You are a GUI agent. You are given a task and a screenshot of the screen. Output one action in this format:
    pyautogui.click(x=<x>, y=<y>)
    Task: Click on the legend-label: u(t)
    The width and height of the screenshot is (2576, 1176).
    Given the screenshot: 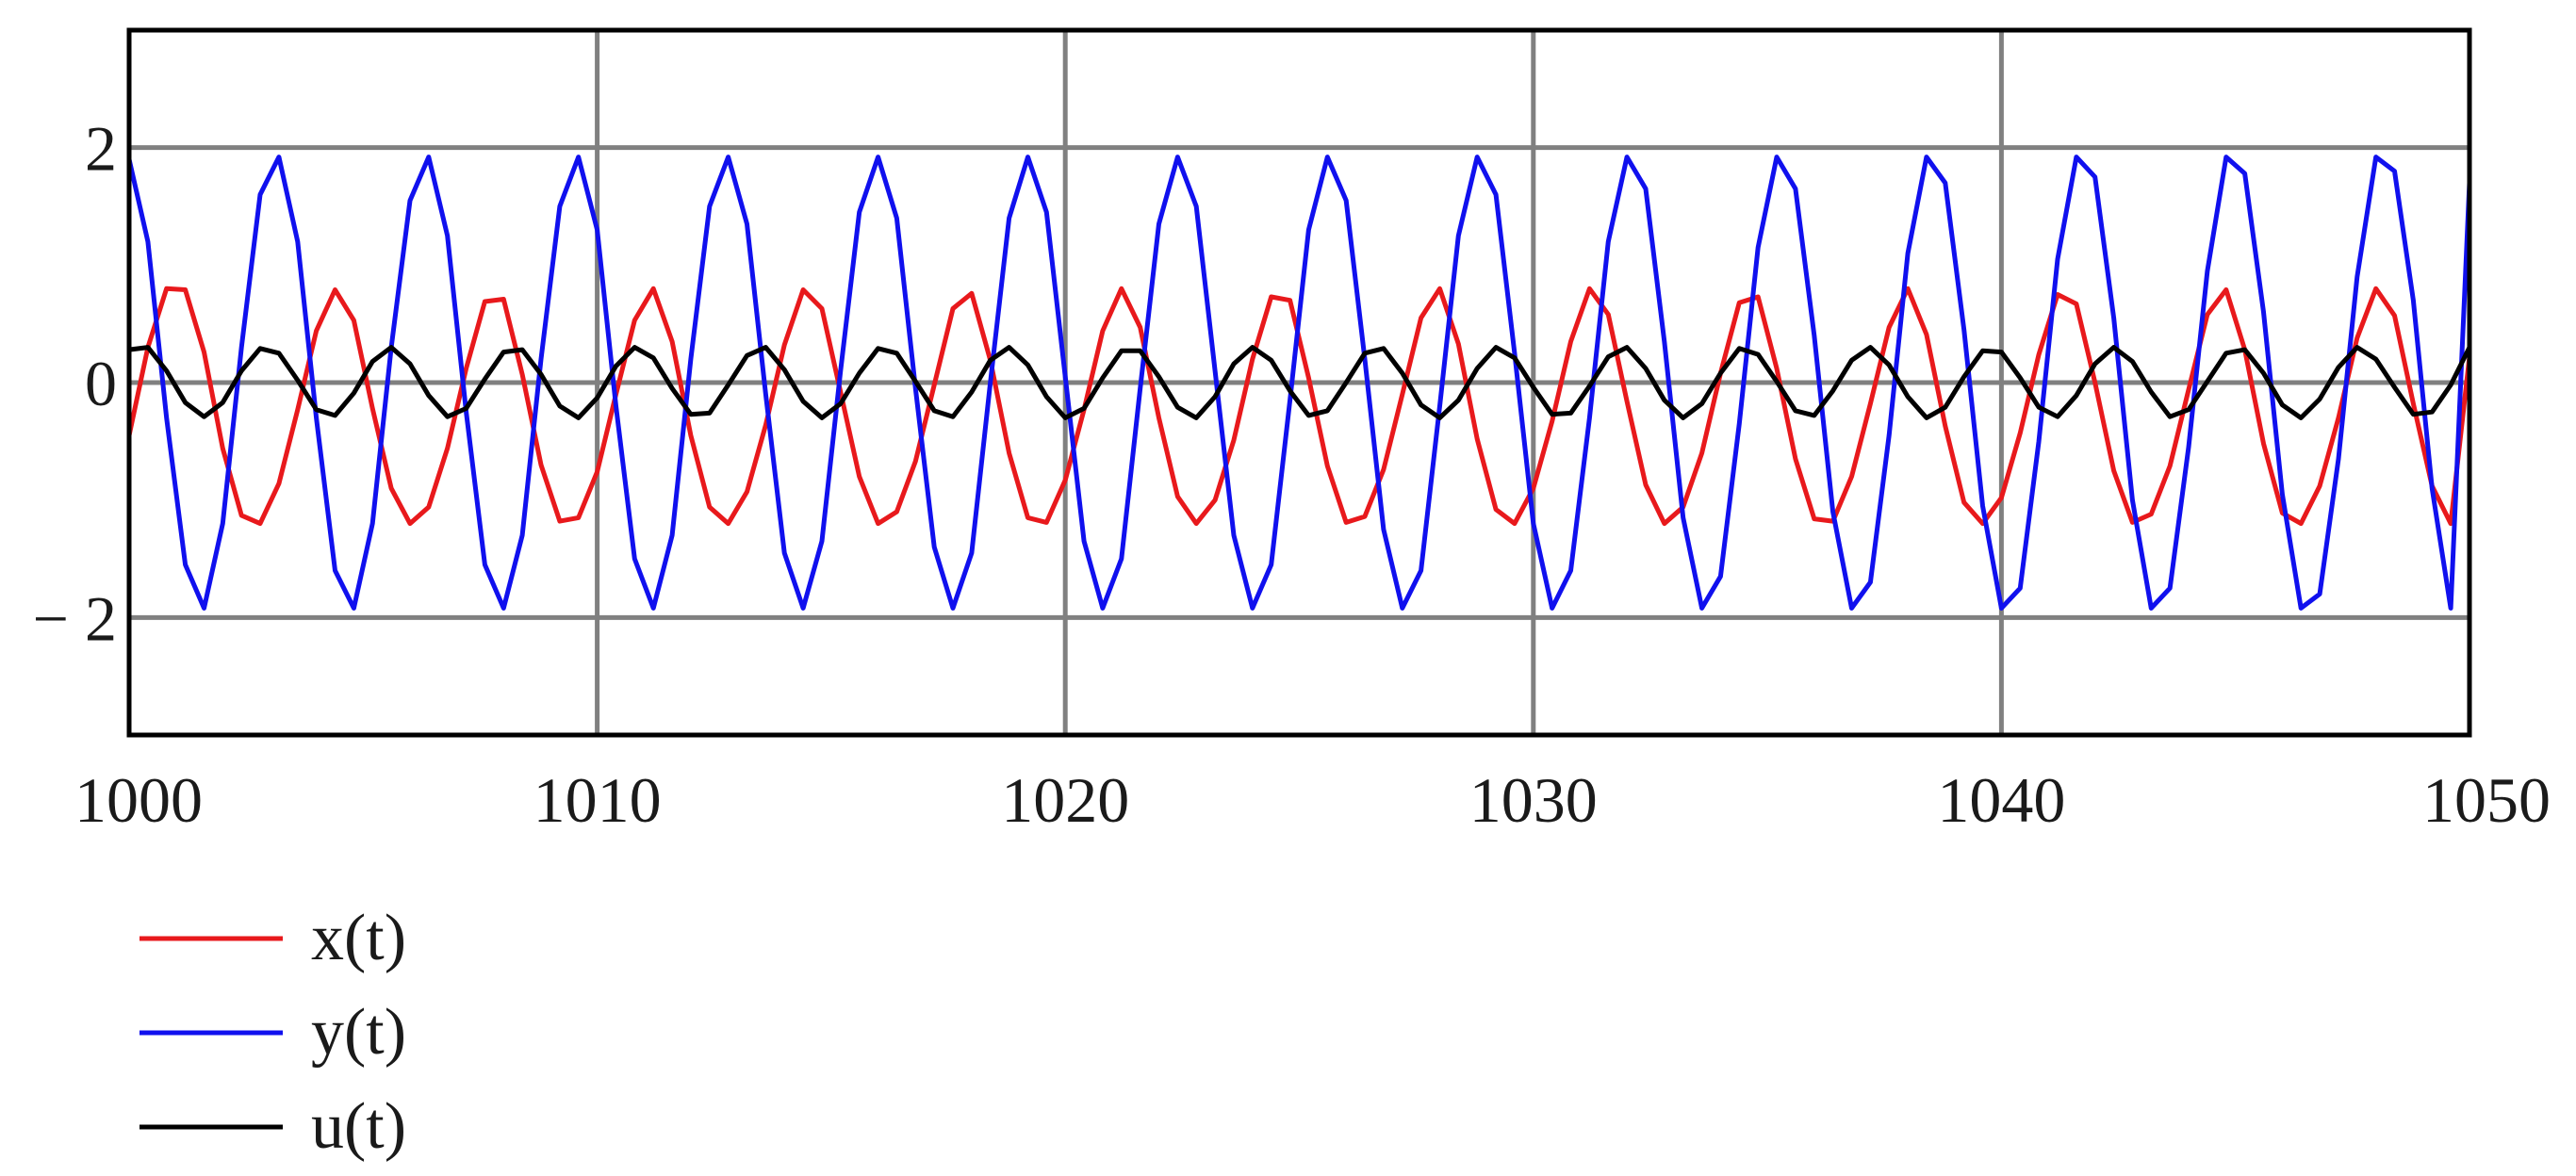 What is the action you would take?
    pyautogui.click(x=358, y=1126)
    